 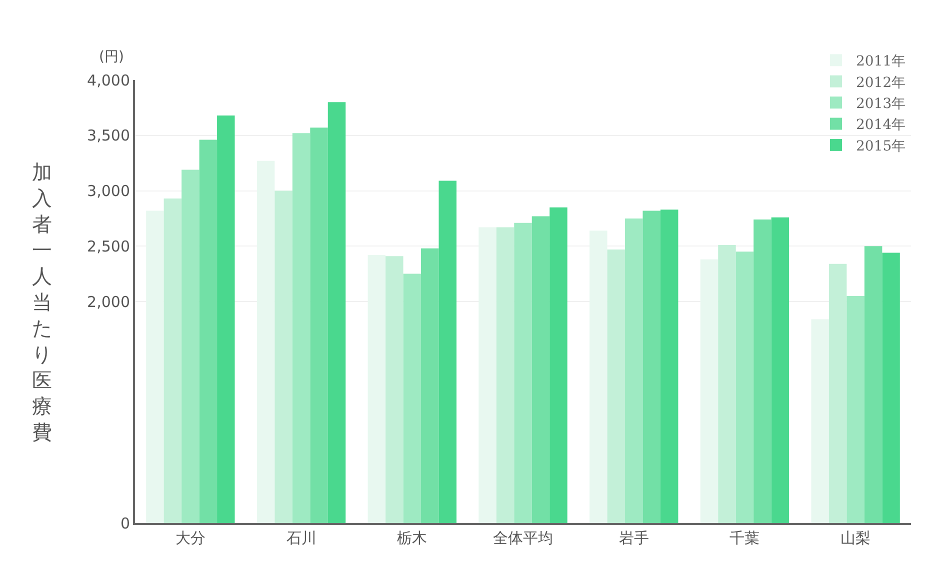 What do you see at coordinates (42, 302) in the screenshot?
I see `text: 加入者一人当たり医療費` at bounding box center [42, 302].